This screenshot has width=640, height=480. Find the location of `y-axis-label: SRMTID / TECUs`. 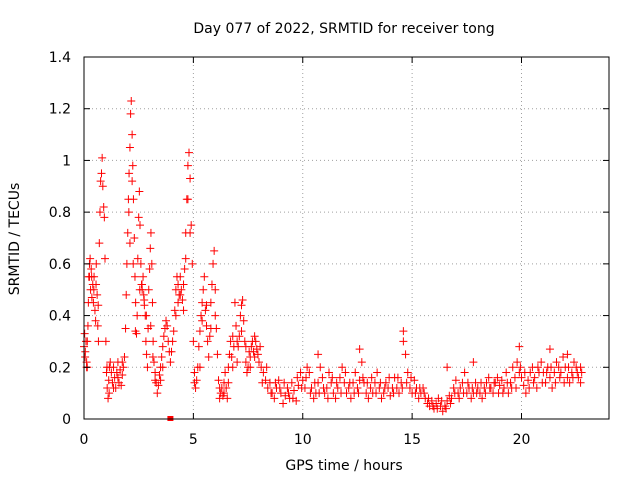

y-axis-label: SRMTID / TECUs is located at coordinates (15, 239).